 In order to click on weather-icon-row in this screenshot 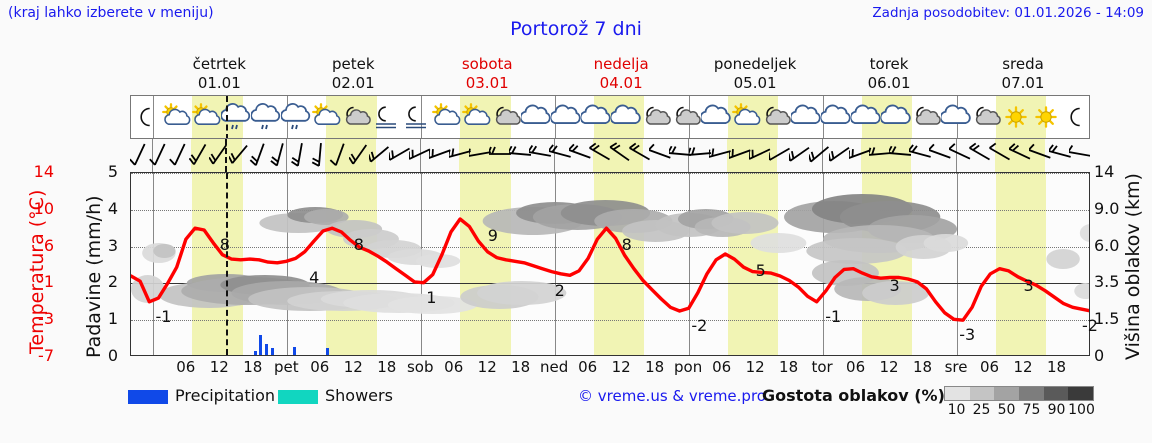, I will do `click(610, 117)`.